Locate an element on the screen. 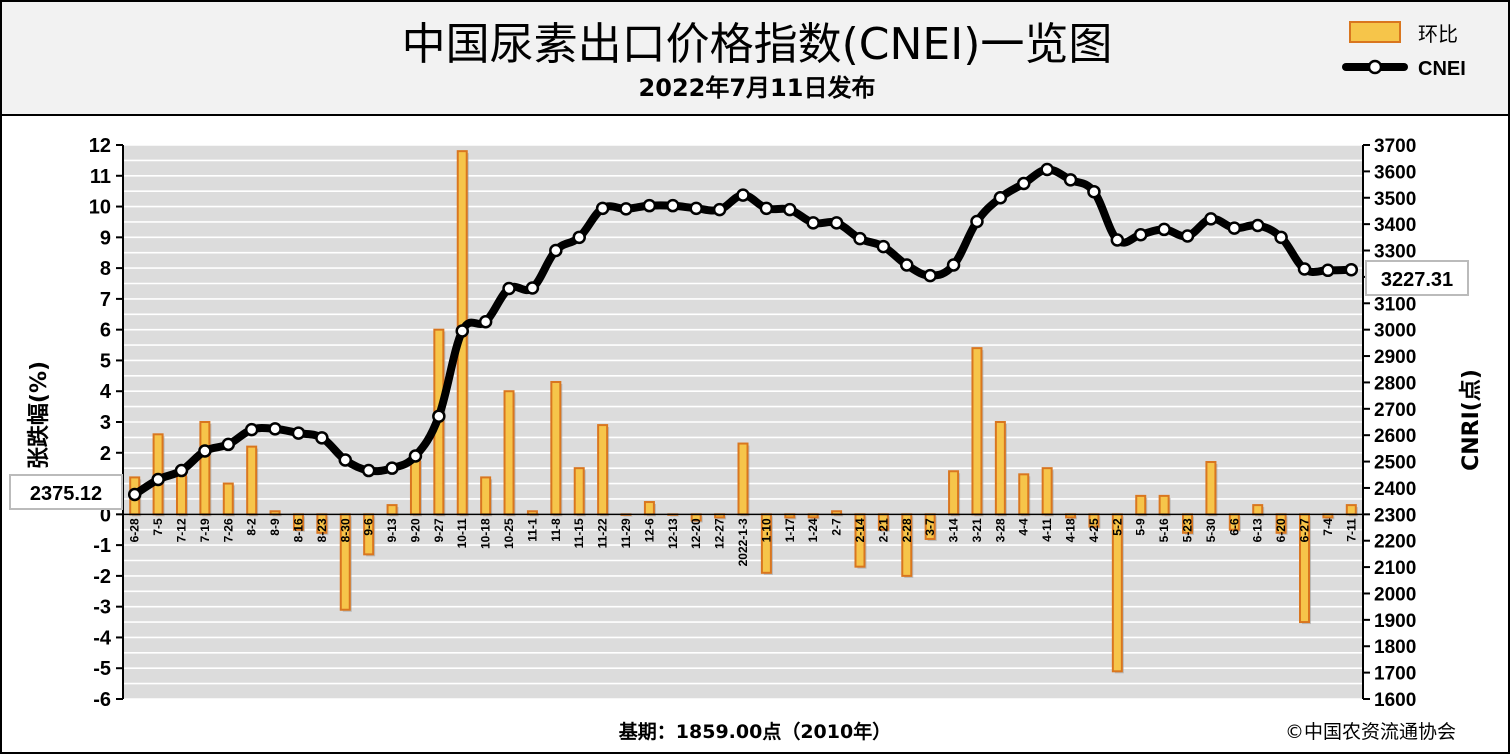  start-value-callout: 2375.12 is located at coordinates (66, 492).